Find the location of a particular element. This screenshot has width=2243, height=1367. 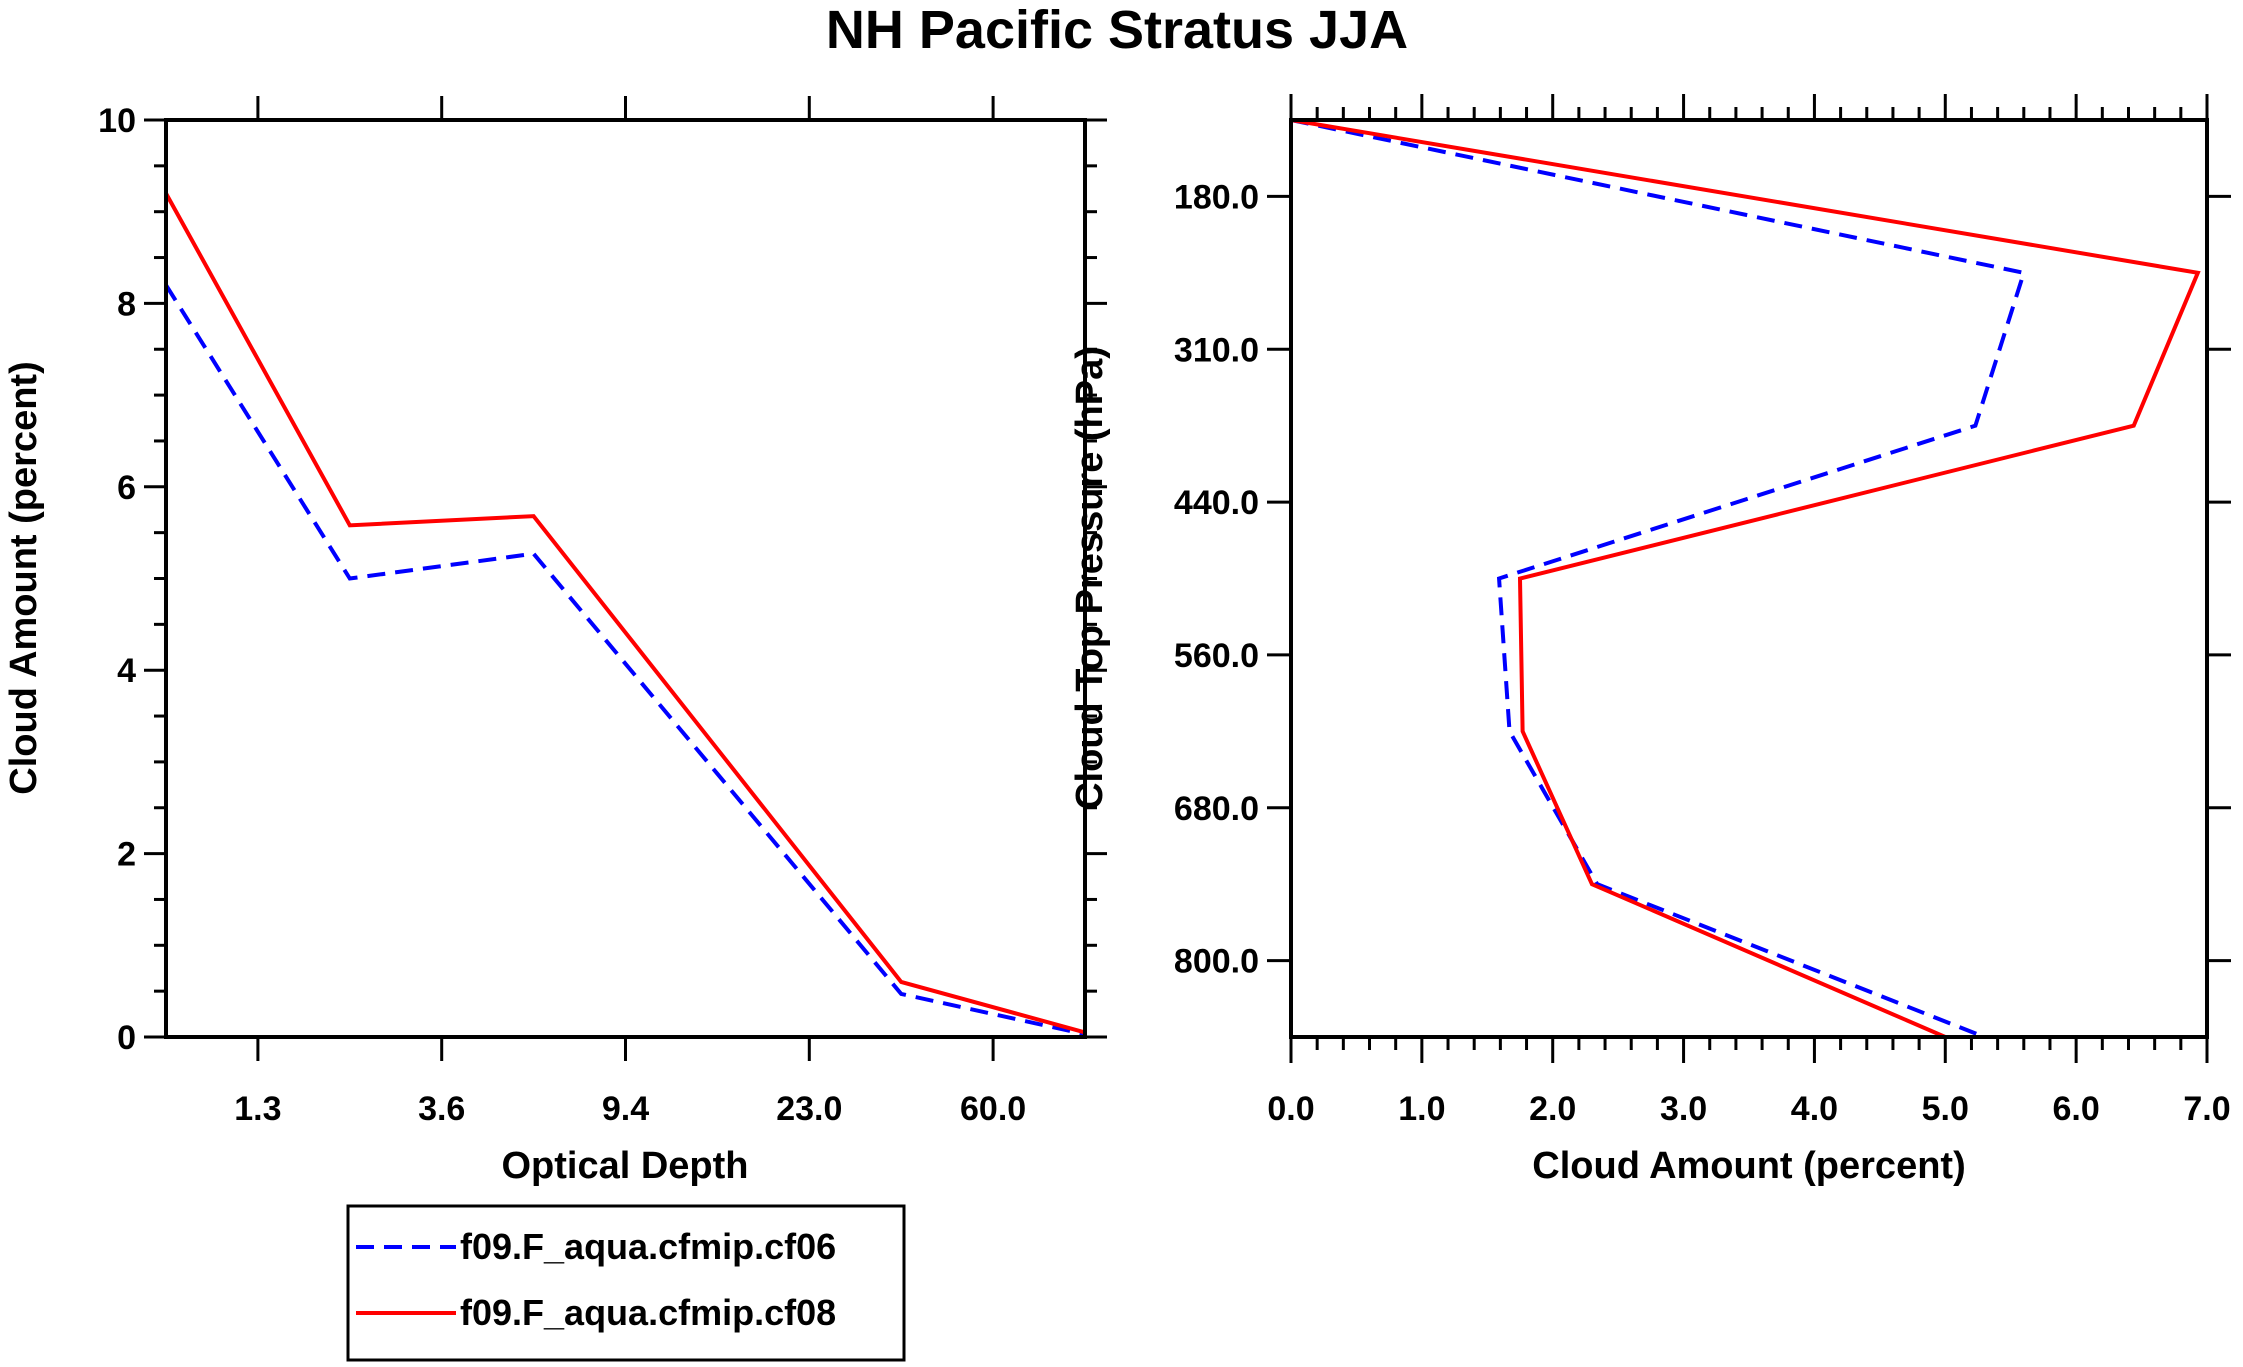

x-tick-label: 60.0 is located at coordinates (993, 1109).